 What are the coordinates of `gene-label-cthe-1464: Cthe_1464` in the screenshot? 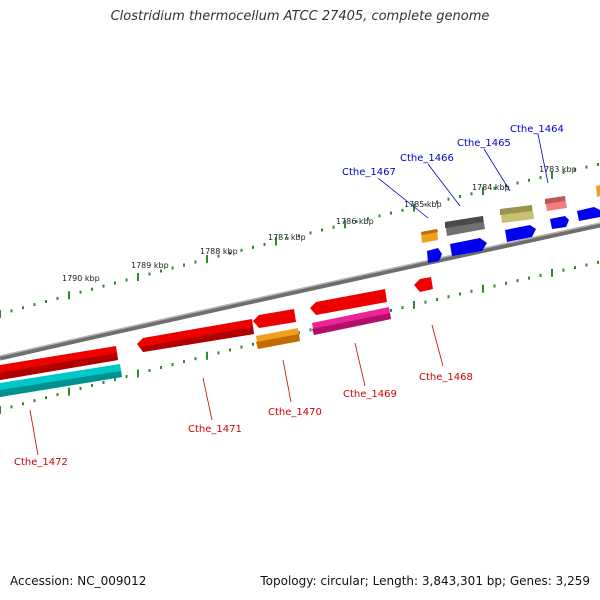 It's located at (537, 129).